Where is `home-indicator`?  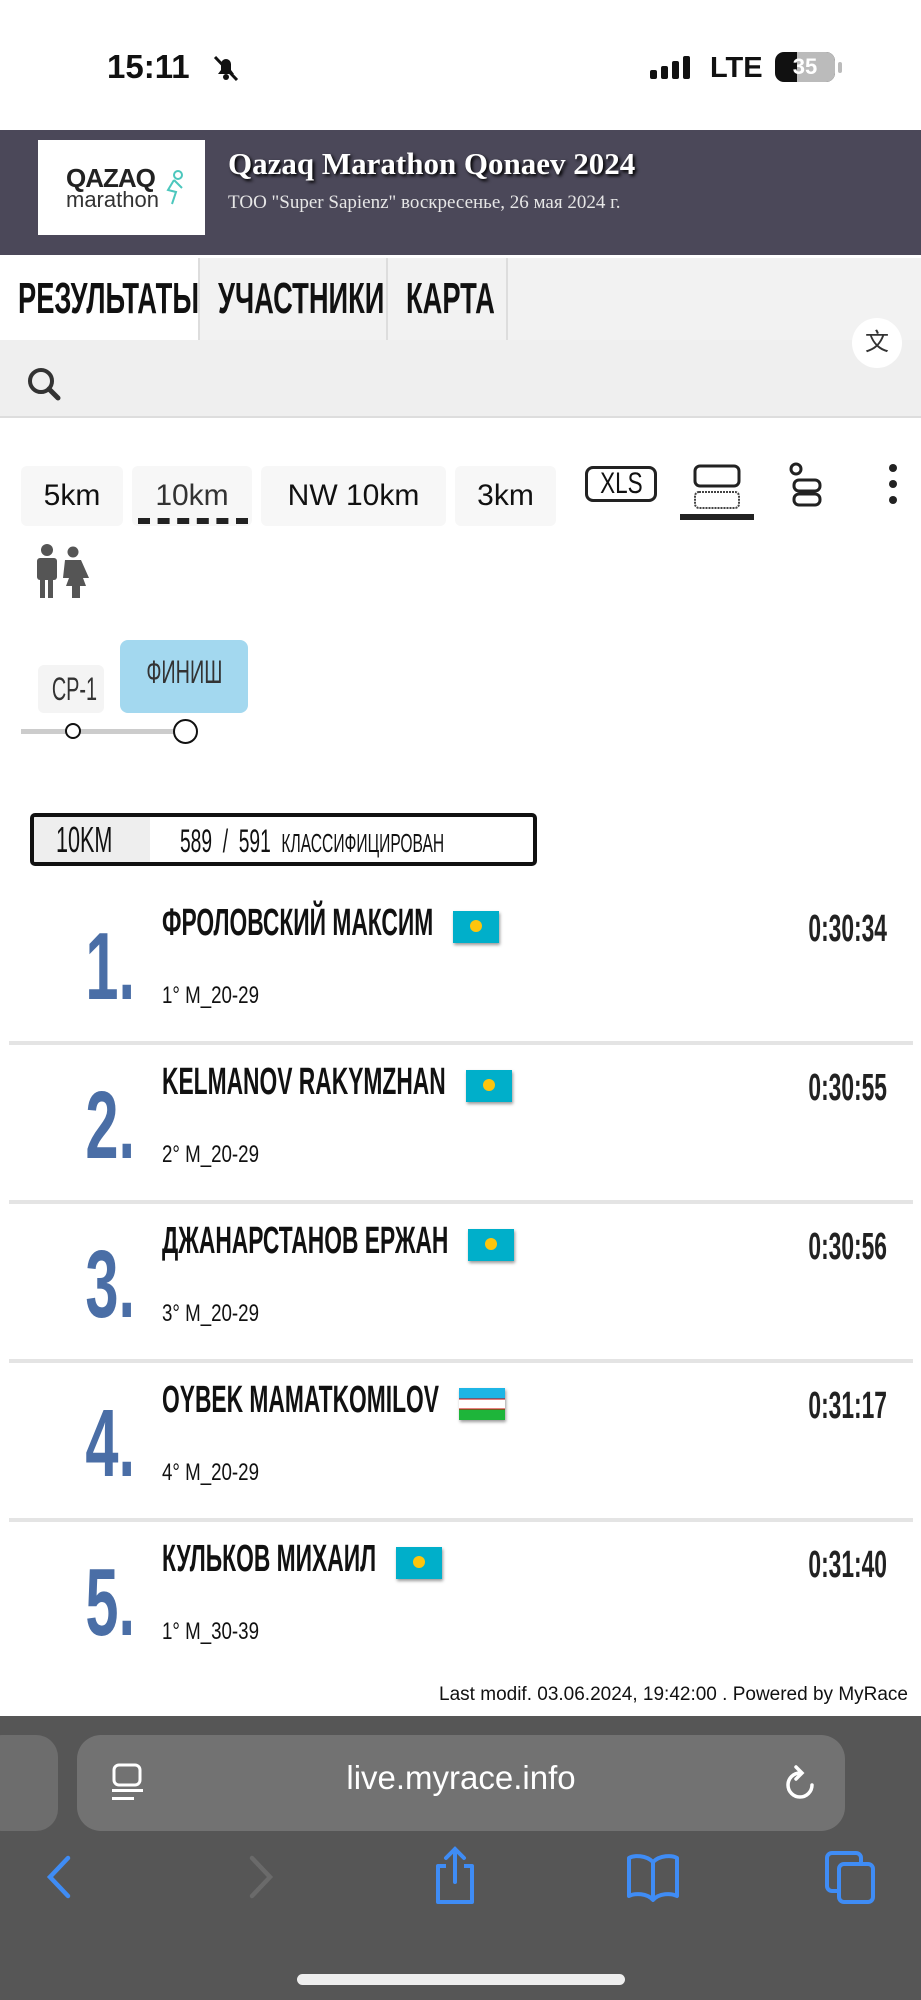
home-indicator is located at coordinates (461, 1979).